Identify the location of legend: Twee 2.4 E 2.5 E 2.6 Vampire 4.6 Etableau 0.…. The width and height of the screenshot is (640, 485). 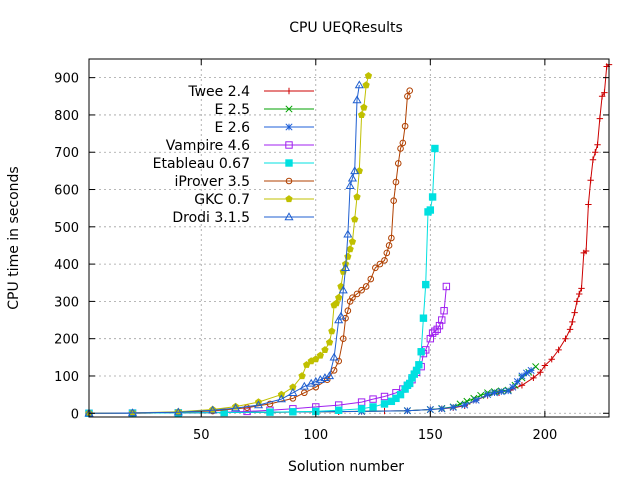
(233, 155).